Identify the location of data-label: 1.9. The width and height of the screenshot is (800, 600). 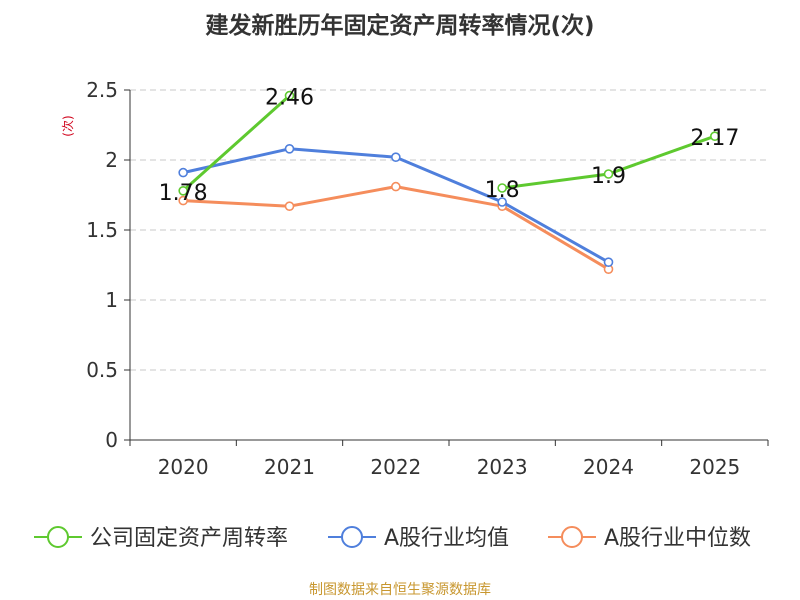
(608, 176).